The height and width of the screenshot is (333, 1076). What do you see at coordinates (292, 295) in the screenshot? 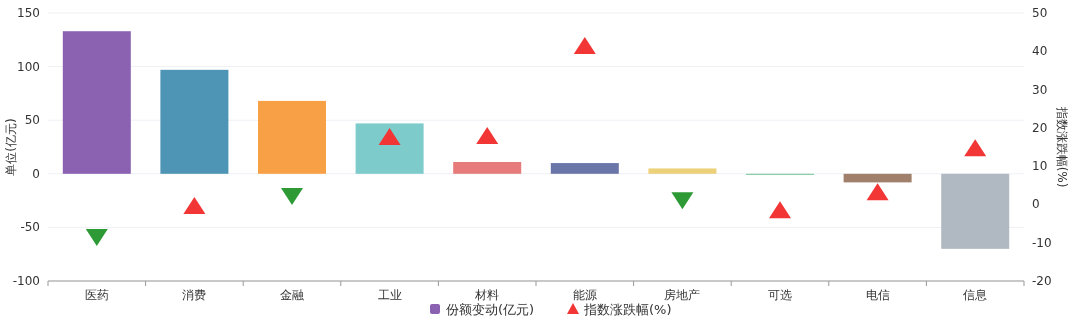
I see `x-tick-label: 金融` at bounding box center [292, 295].